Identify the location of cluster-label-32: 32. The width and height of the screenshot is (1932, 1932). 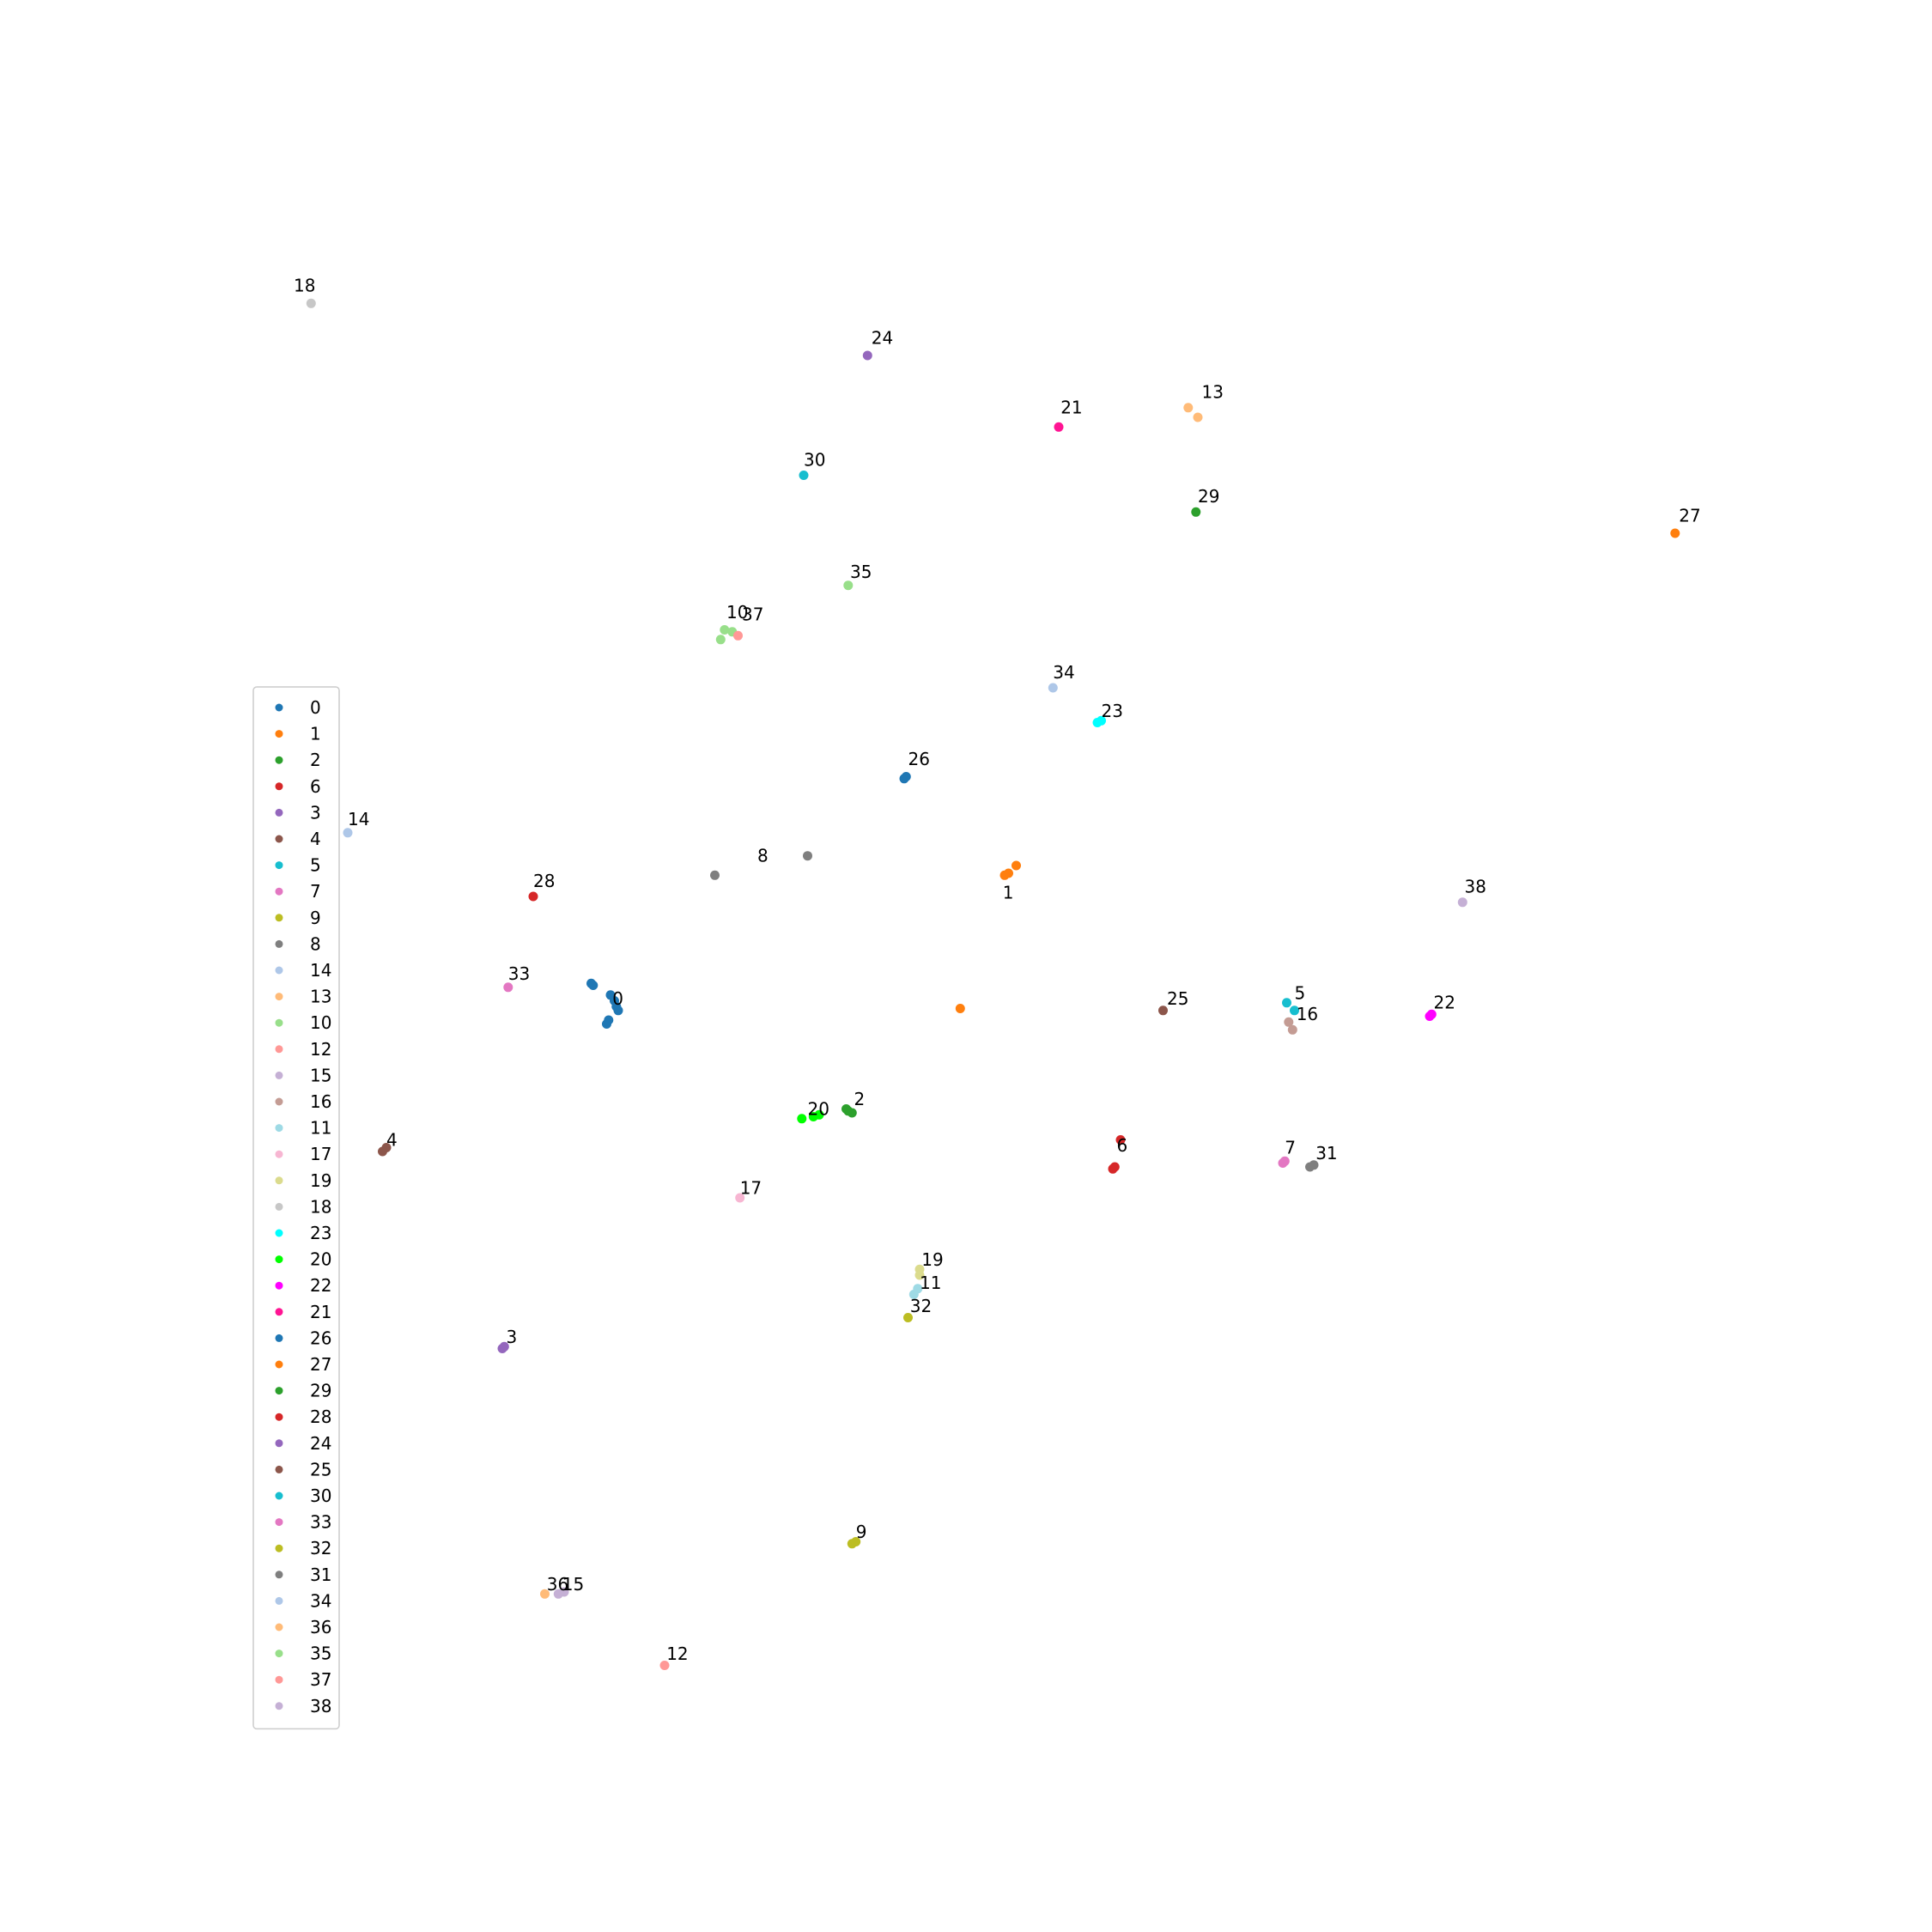
(921, 1306).